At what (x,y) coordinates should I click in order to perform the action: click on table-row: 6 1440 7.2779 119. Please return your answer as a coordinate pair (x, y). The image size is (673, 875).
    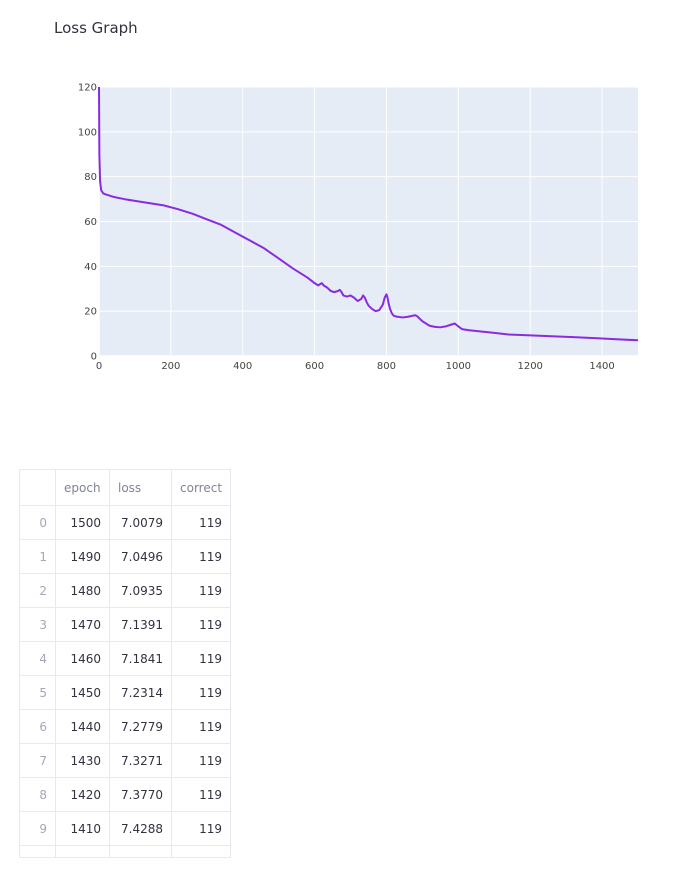
    Looking at the image, I should click on (125, 726).